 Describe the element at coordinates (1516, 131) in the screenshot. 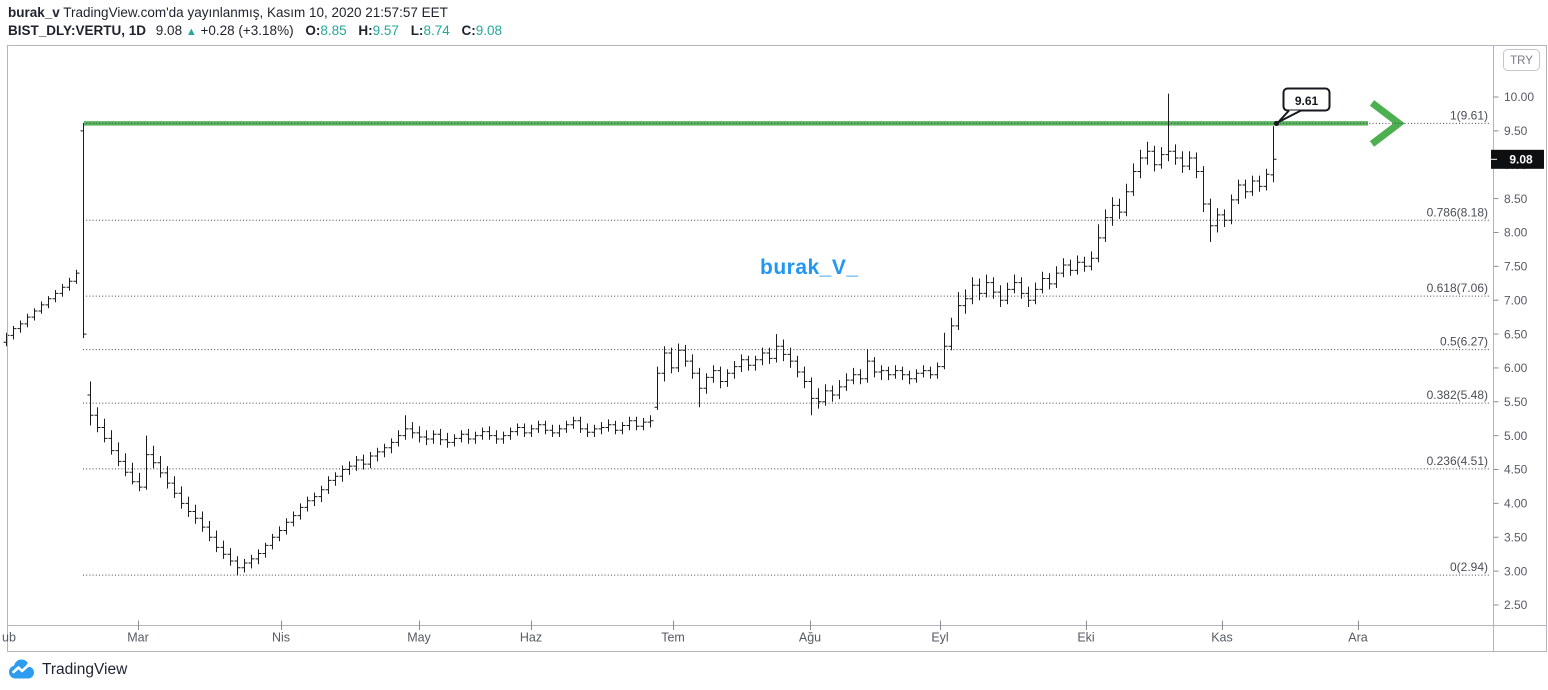

I see `price-tick-label: 9.50` at that location.